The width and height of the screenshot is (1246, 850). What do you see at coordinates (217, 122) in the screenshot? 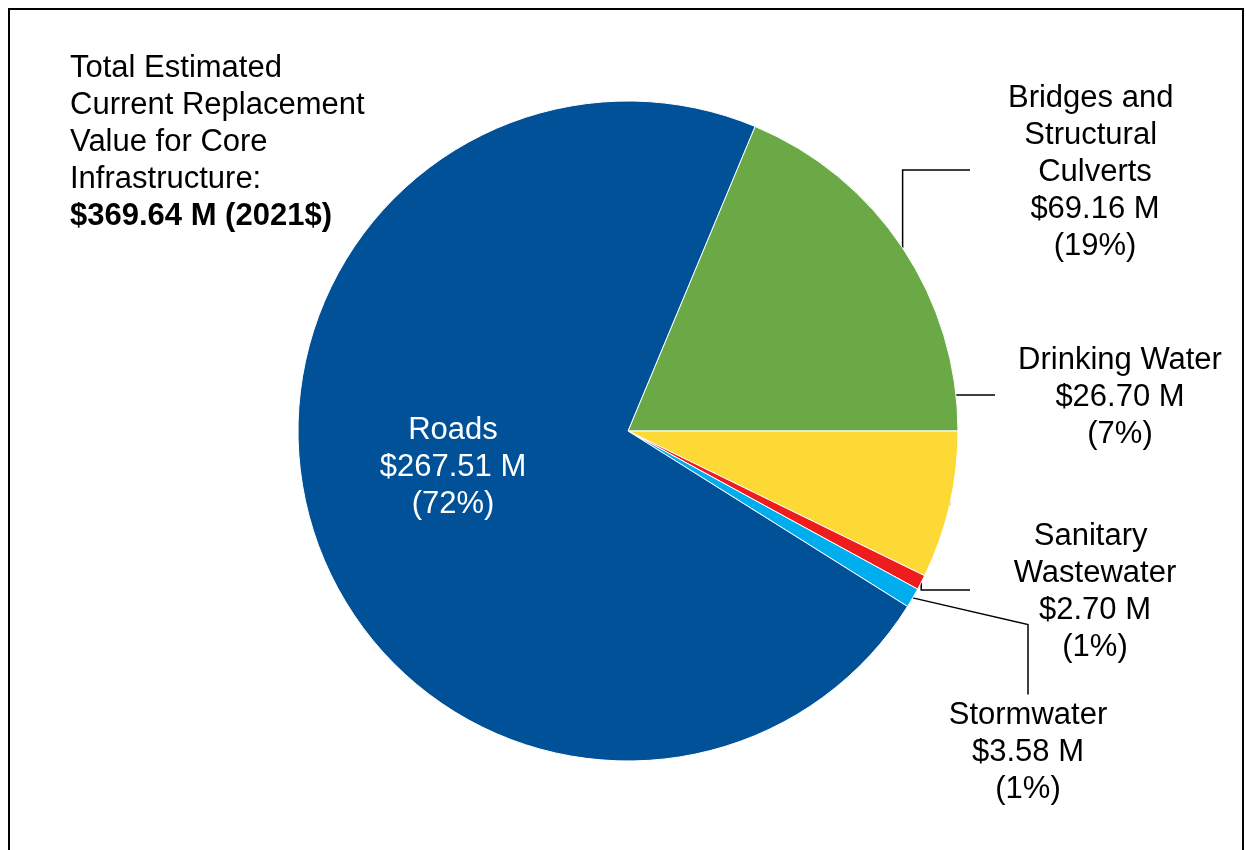
I see `text: Total Estimated Current Replacement Value for Core Infrastructure:` at bounding box center [217, 122].